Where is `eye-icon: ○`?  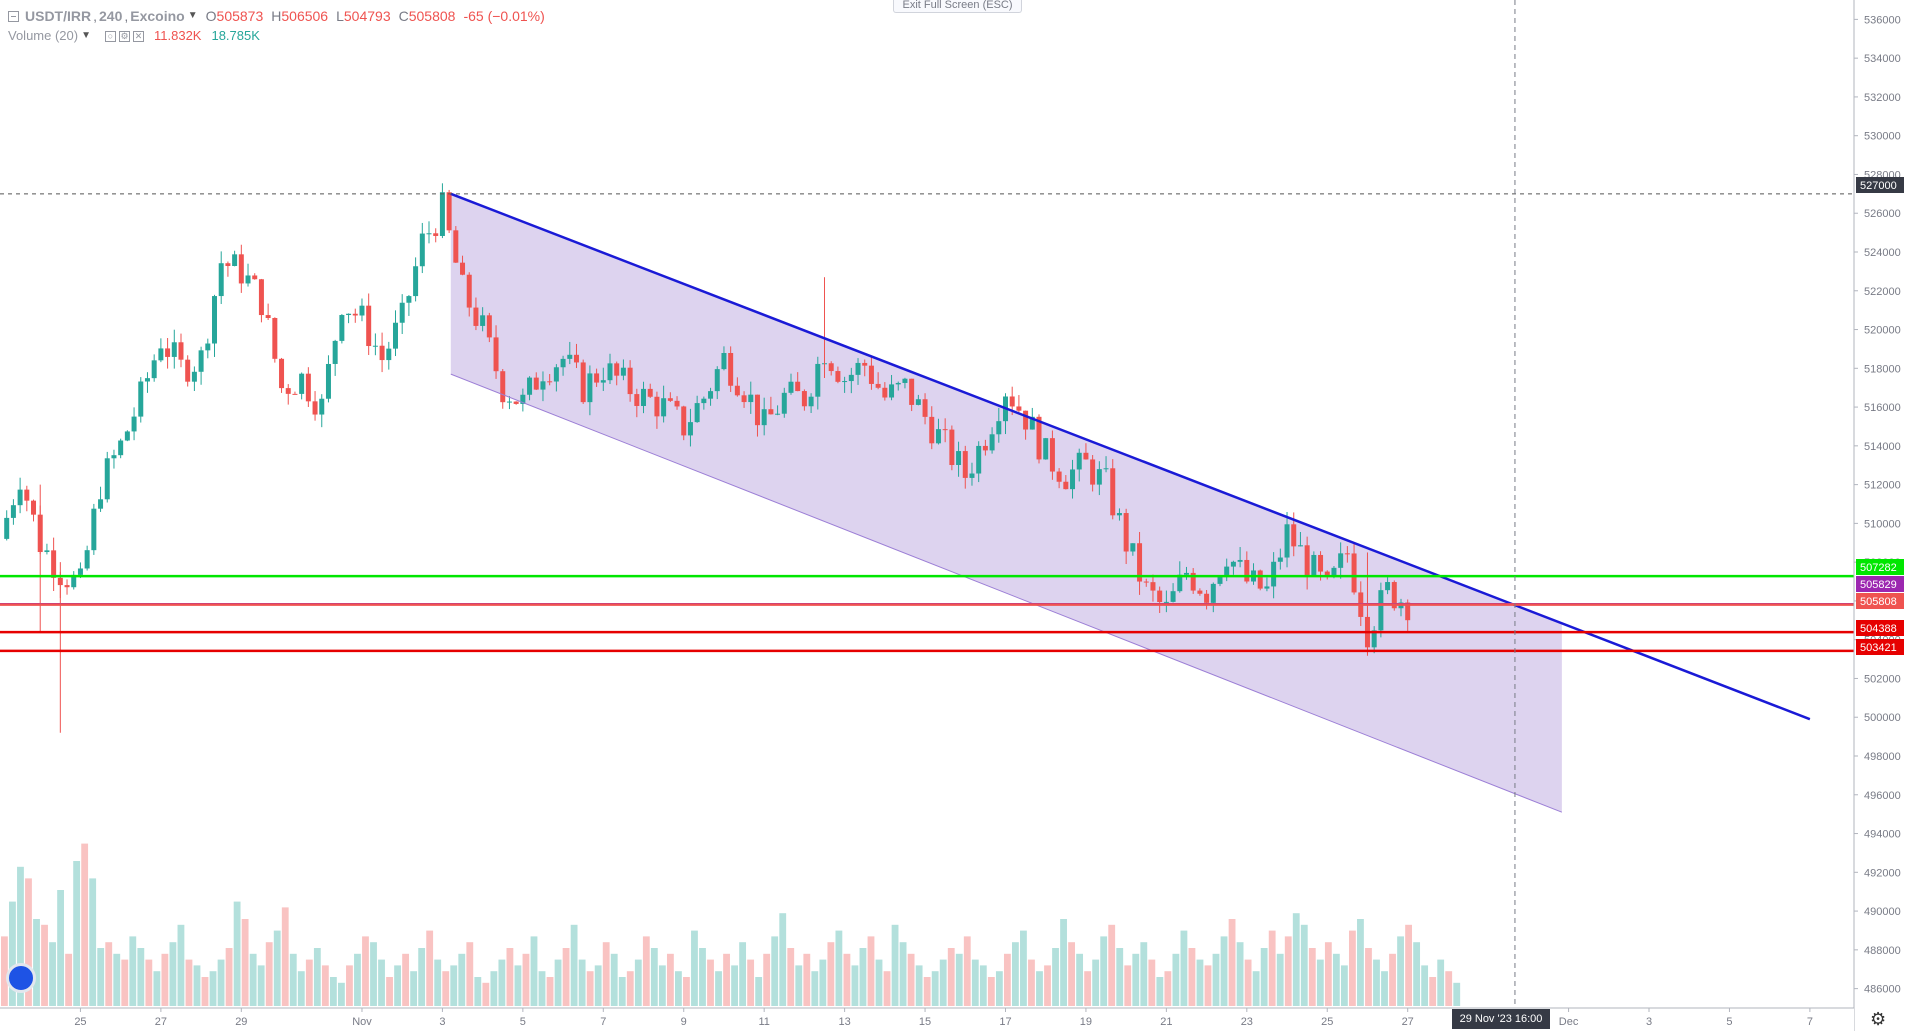 eye-icon: ○ is located at coordinates (110, 36).